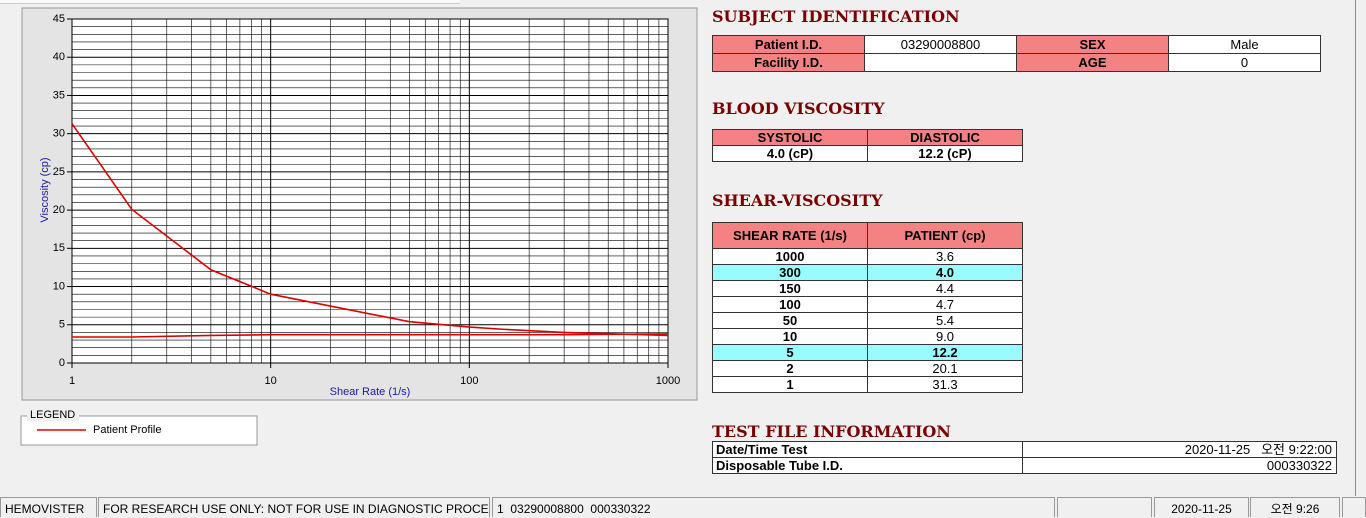  What do you see at coordinates (230, 2) in the screenshot?
I see `top-tab` at bounding box center [230, 2].